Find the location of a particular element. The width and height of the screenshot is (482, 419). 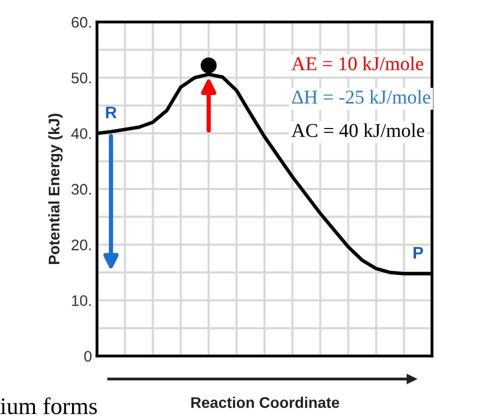

annotation: P is located at coordinates (419, 252).